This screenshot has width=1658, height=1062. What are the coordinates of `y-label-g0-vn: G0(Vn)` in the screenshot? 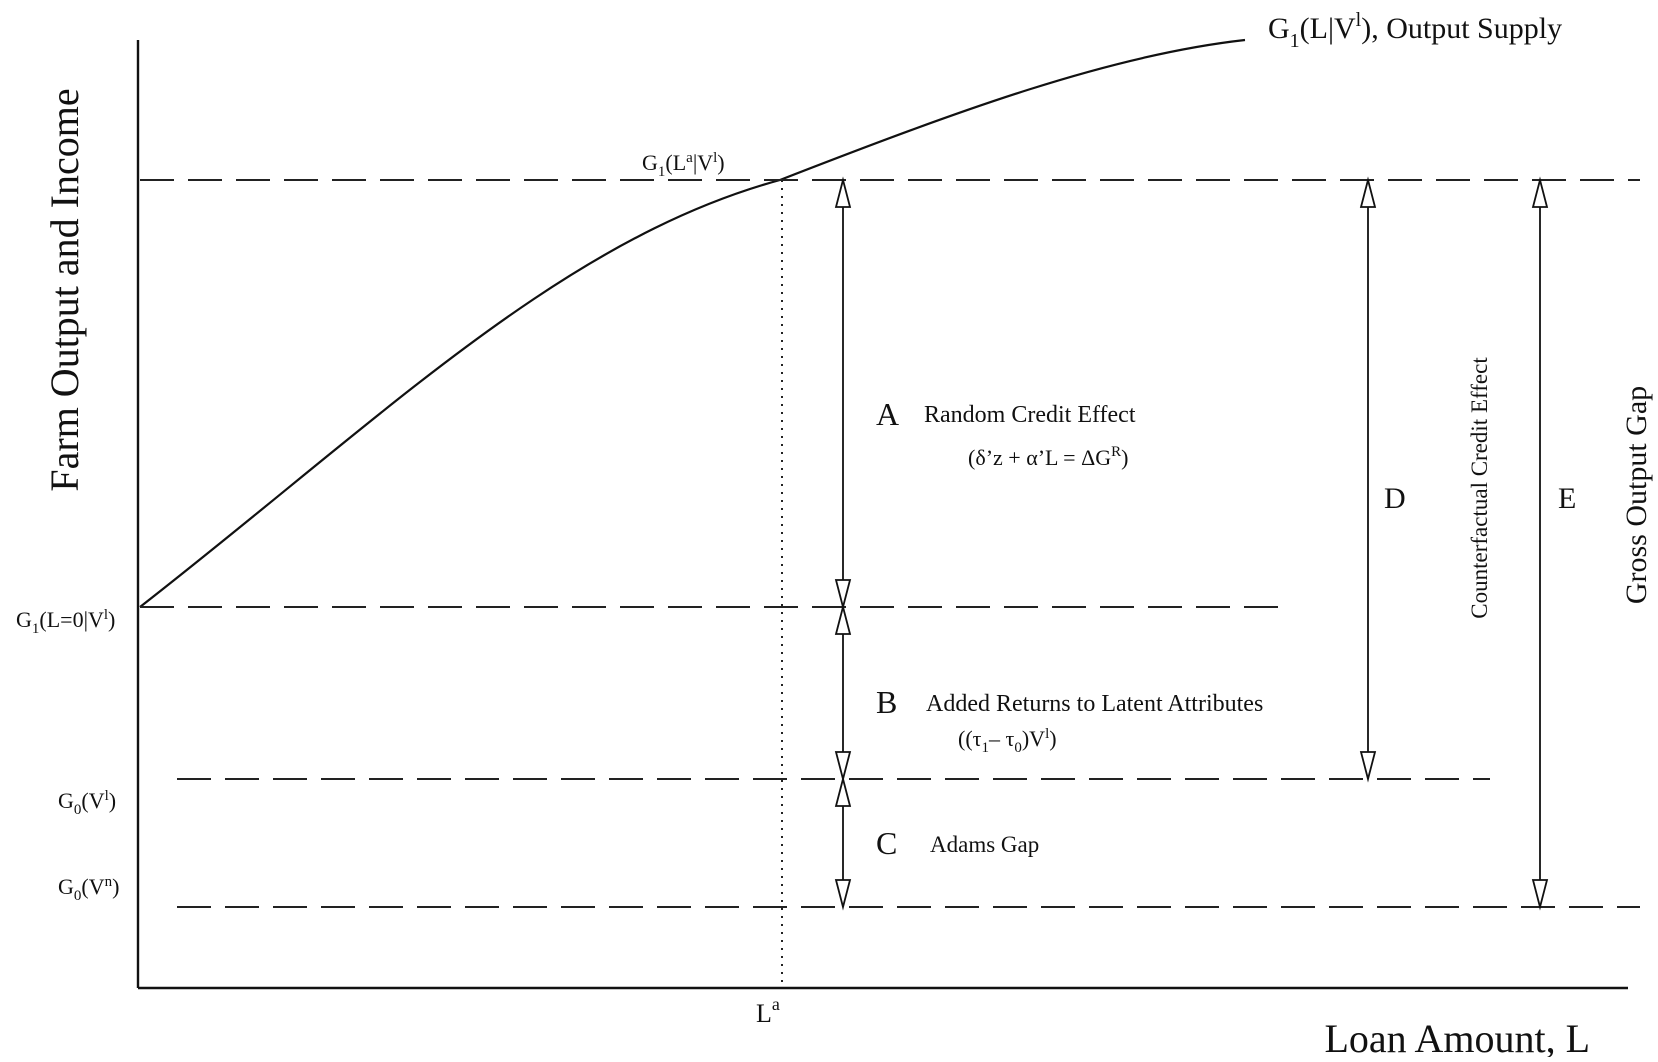 It's located at (88, 889).